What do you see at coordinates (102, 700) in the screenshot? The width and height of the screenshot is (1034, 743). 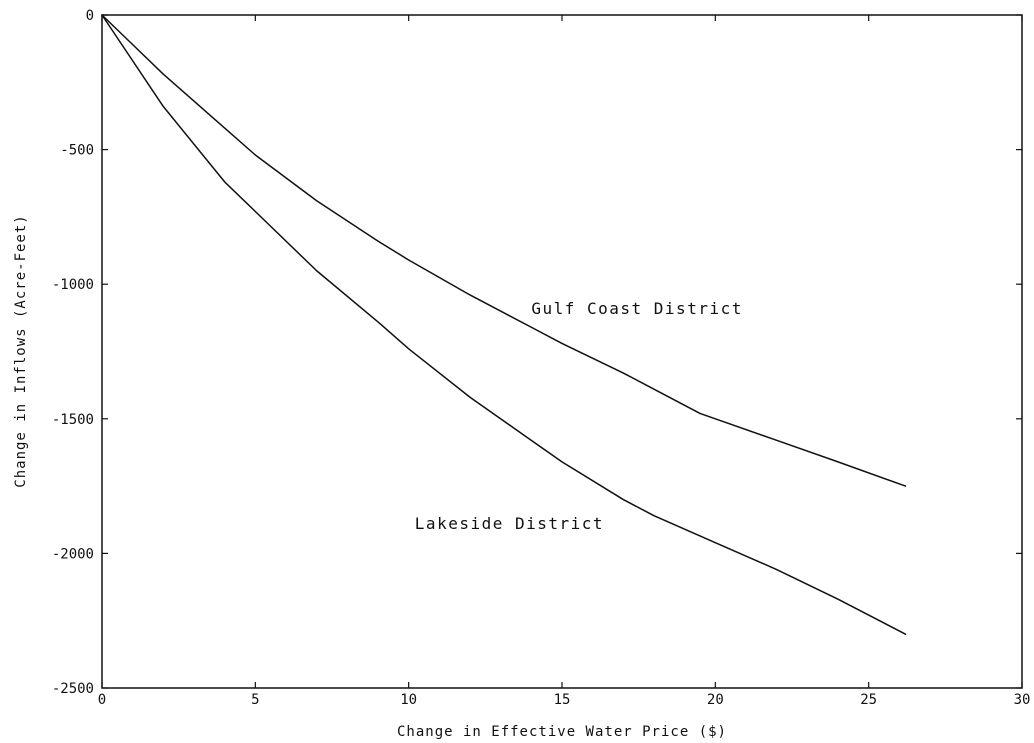 I see `x-tick-label: 0` at bounding box center [102, 700].